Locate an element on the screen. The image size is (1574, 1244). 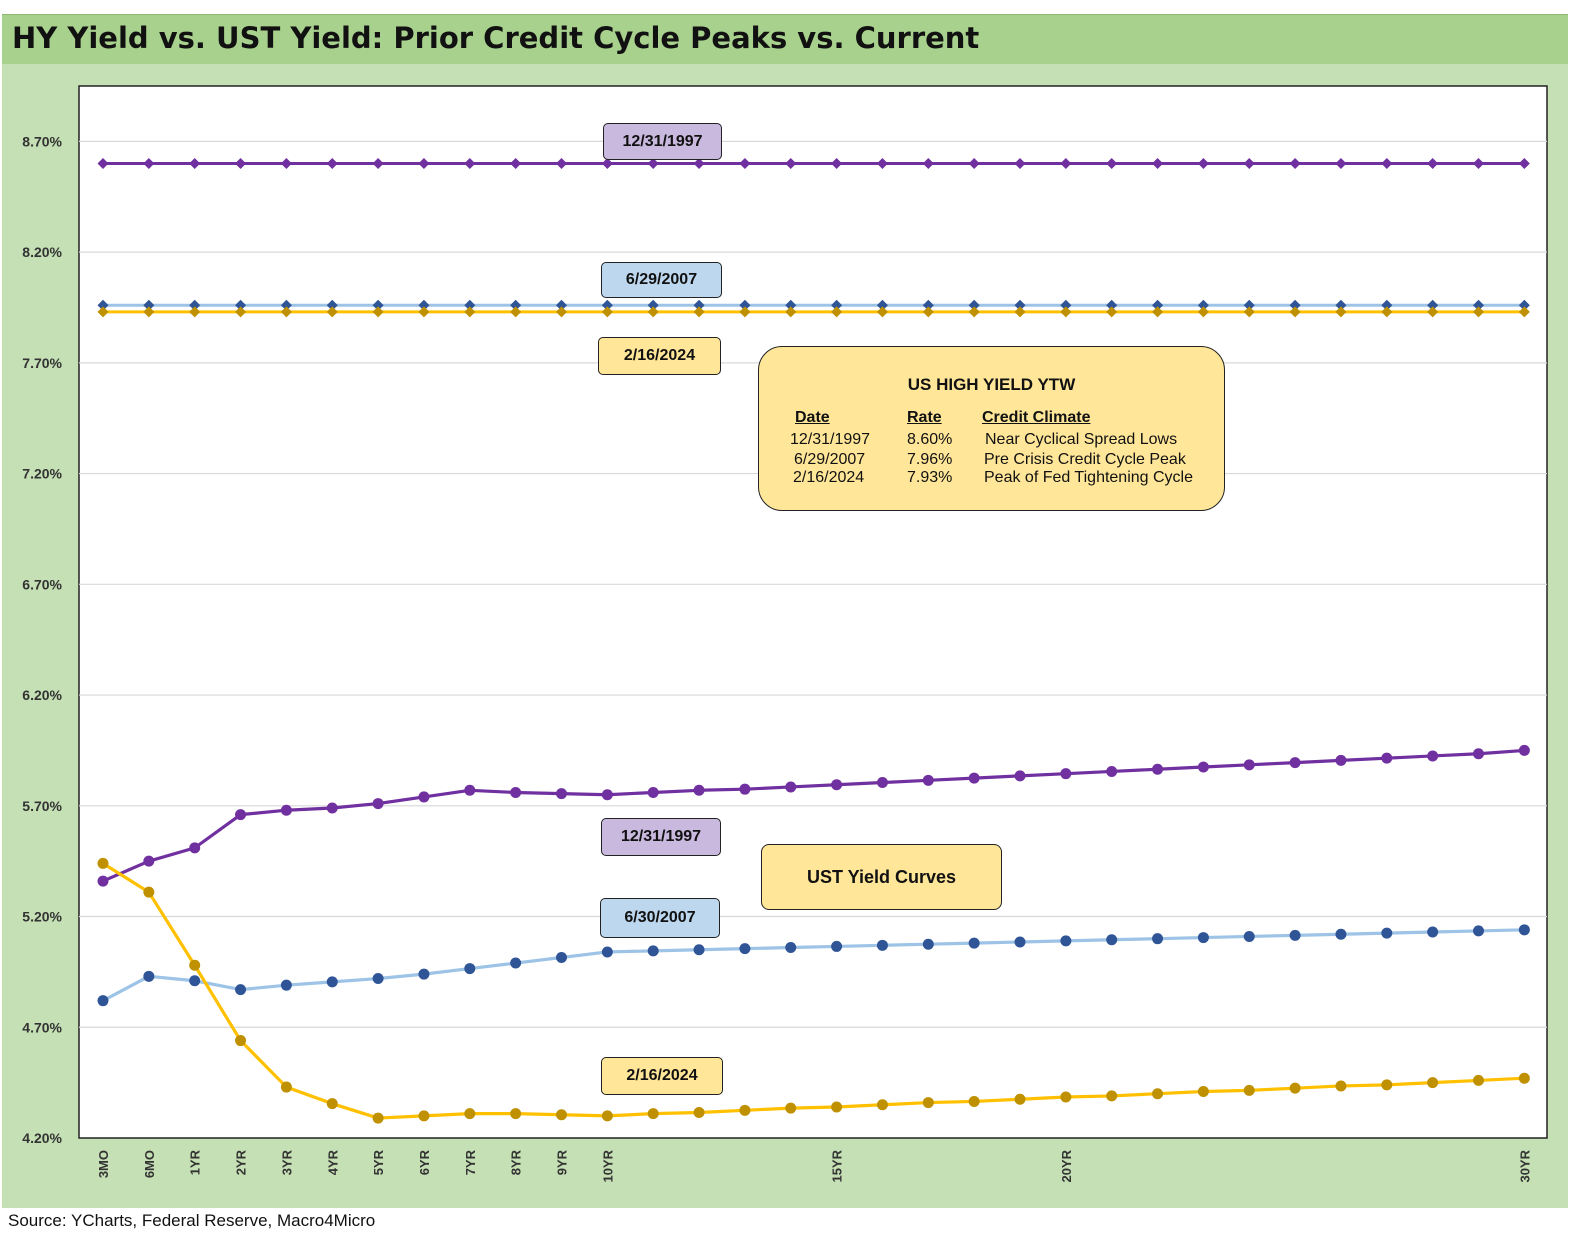
y-tick-label: 8.70% is located at coordinates (42, 141).